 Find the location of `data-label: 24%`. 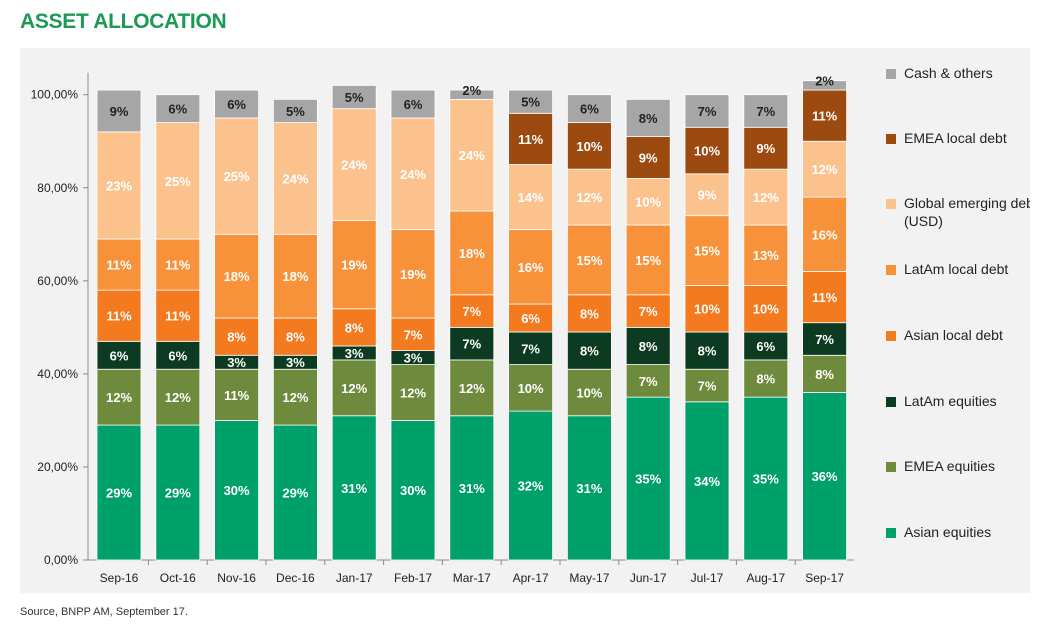

data-label: 24% is located at coordinates (295, 178).